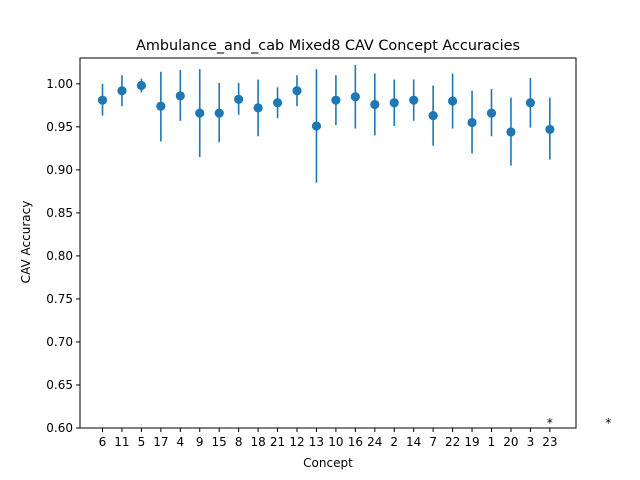  I want to click on x-tick-label: 19, so click(471, 442).